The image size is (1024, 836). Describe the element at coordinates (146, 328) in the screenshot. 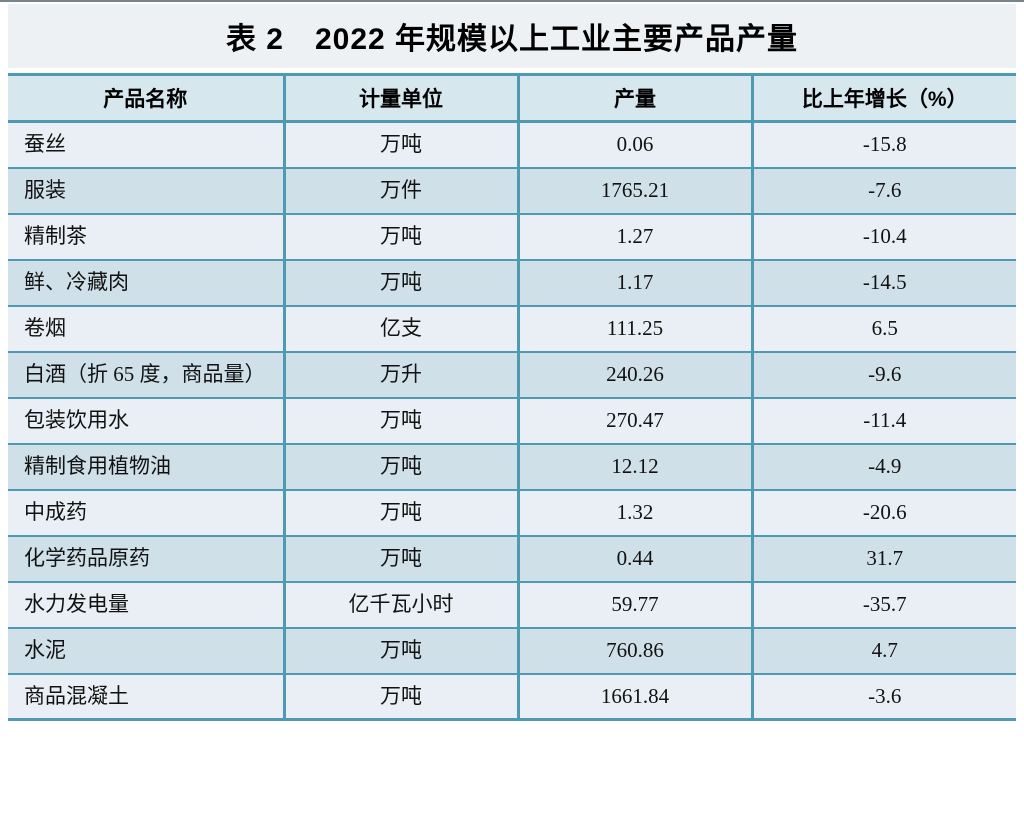

I see `cell-product-name: 卷烟` at that location.